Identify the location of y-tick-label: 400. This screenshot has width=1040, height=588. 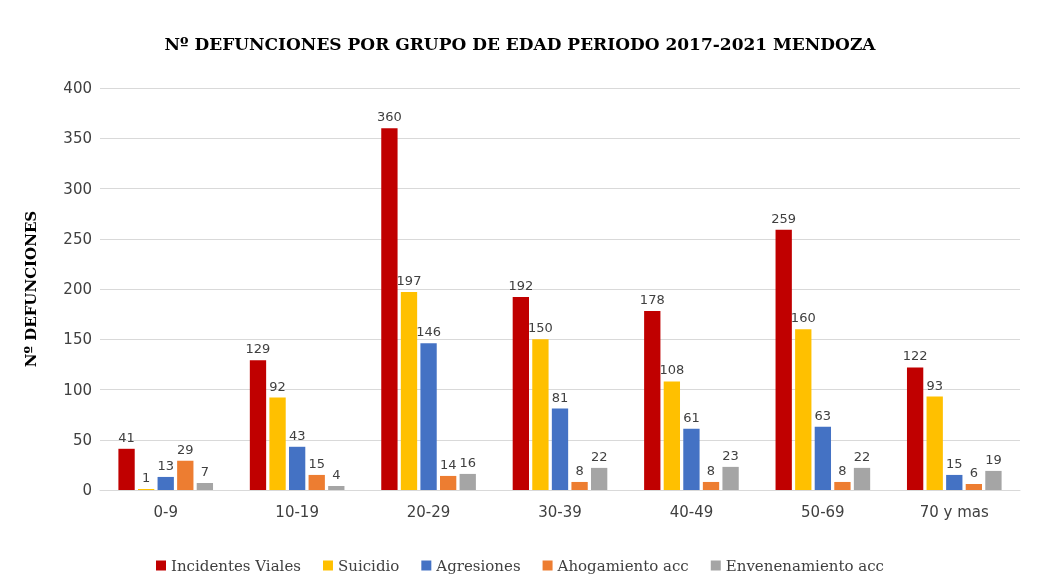
(77, 88).